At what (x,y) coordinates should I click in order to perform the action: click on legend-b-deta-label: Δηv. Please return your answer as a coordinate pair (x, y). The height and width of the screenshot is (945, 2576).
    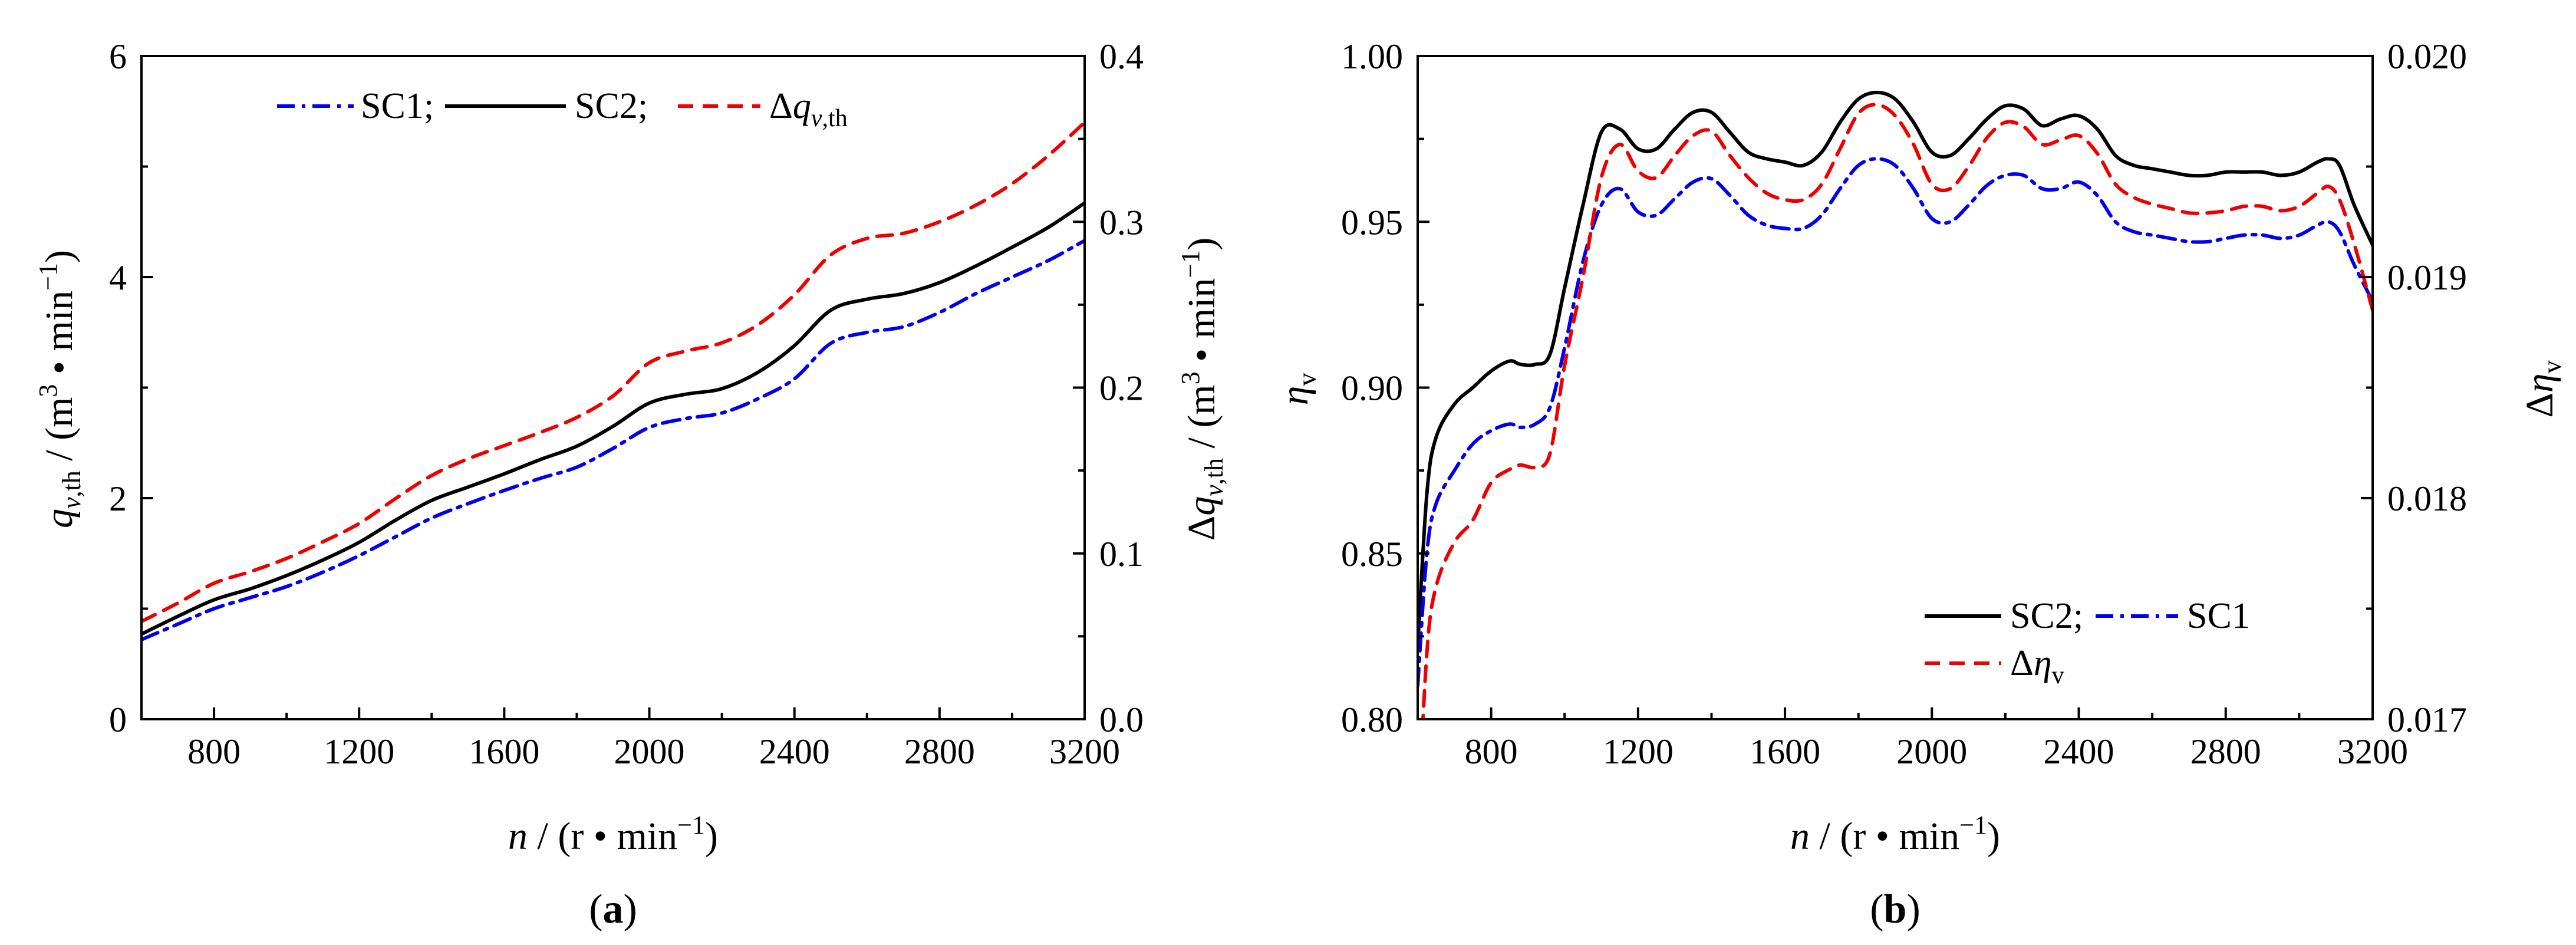
    Looking at the image, I should click on (2037, 666).